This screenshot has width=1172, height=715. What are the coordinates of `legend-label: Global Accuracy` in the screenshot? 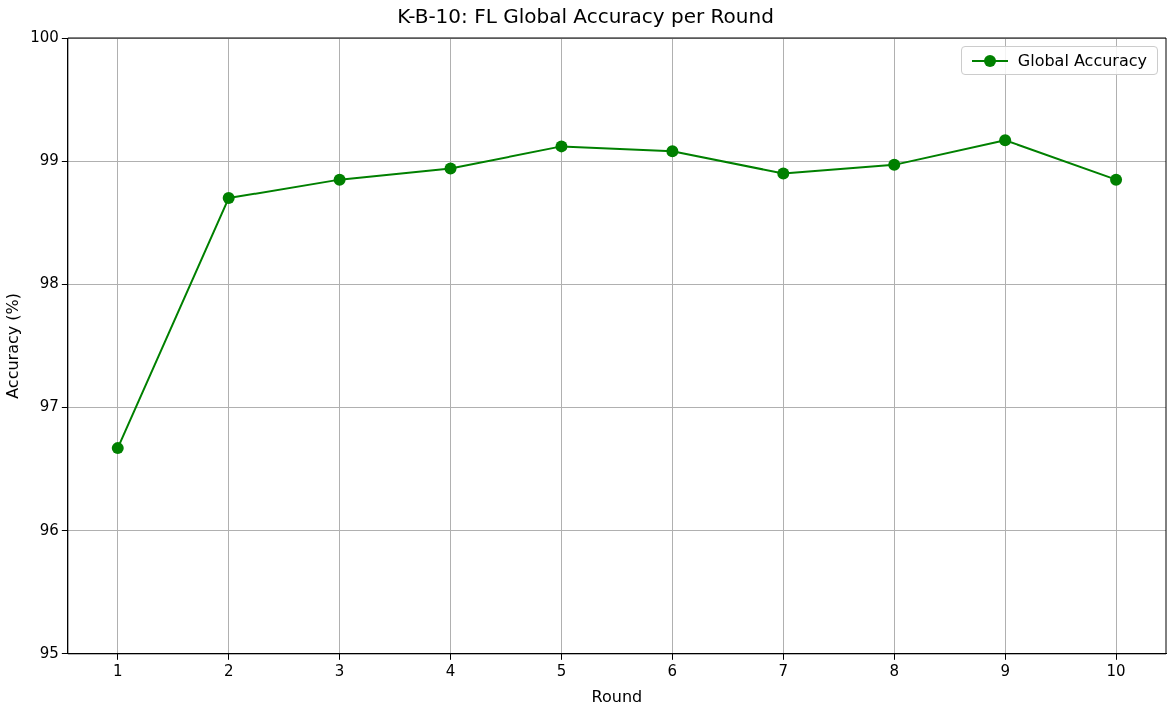 It's located at (1082, 60).